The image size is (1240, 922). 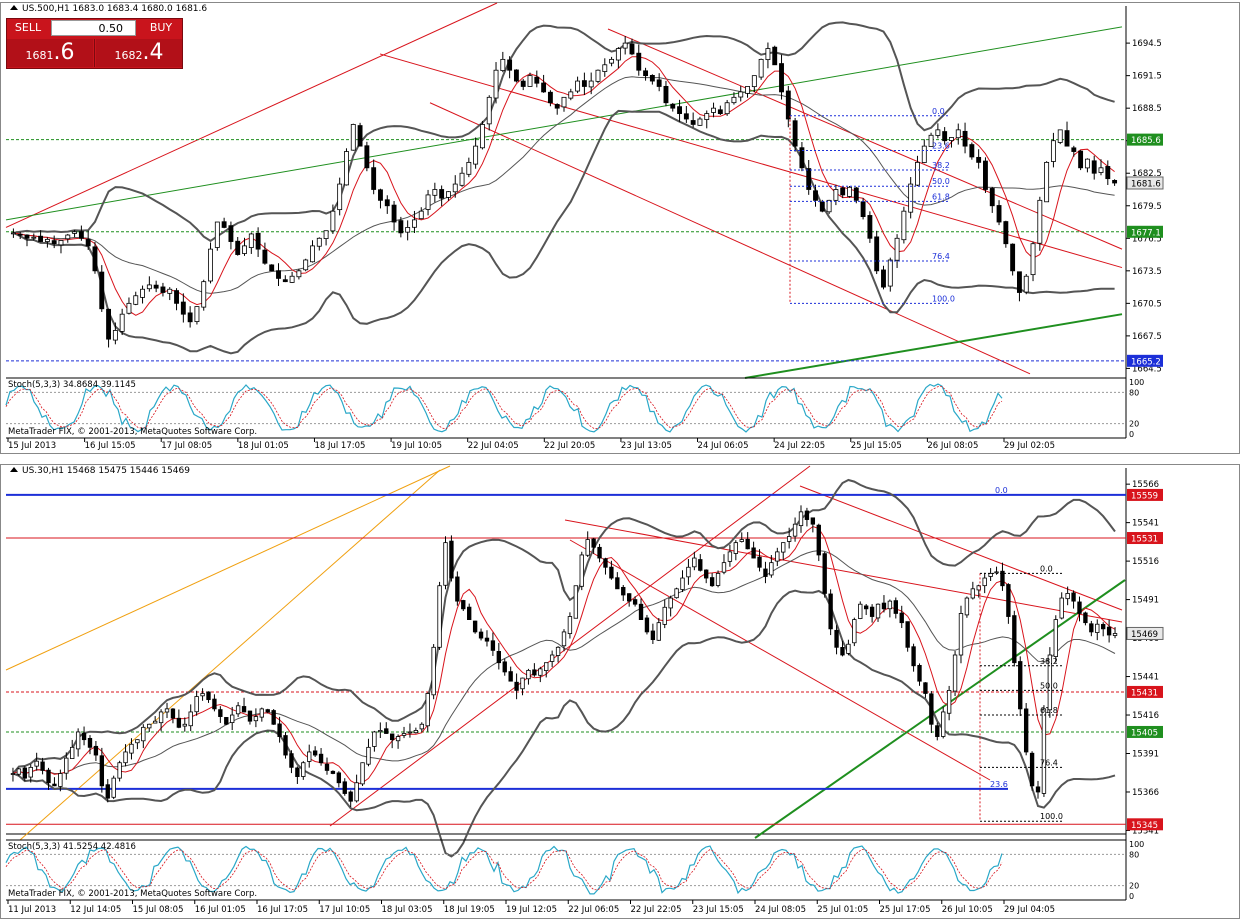 What do you see at coordinates (941, 165) in the screenshot?
I see `spx-fibo-label: 38.2` at bounding box center [941, 165].